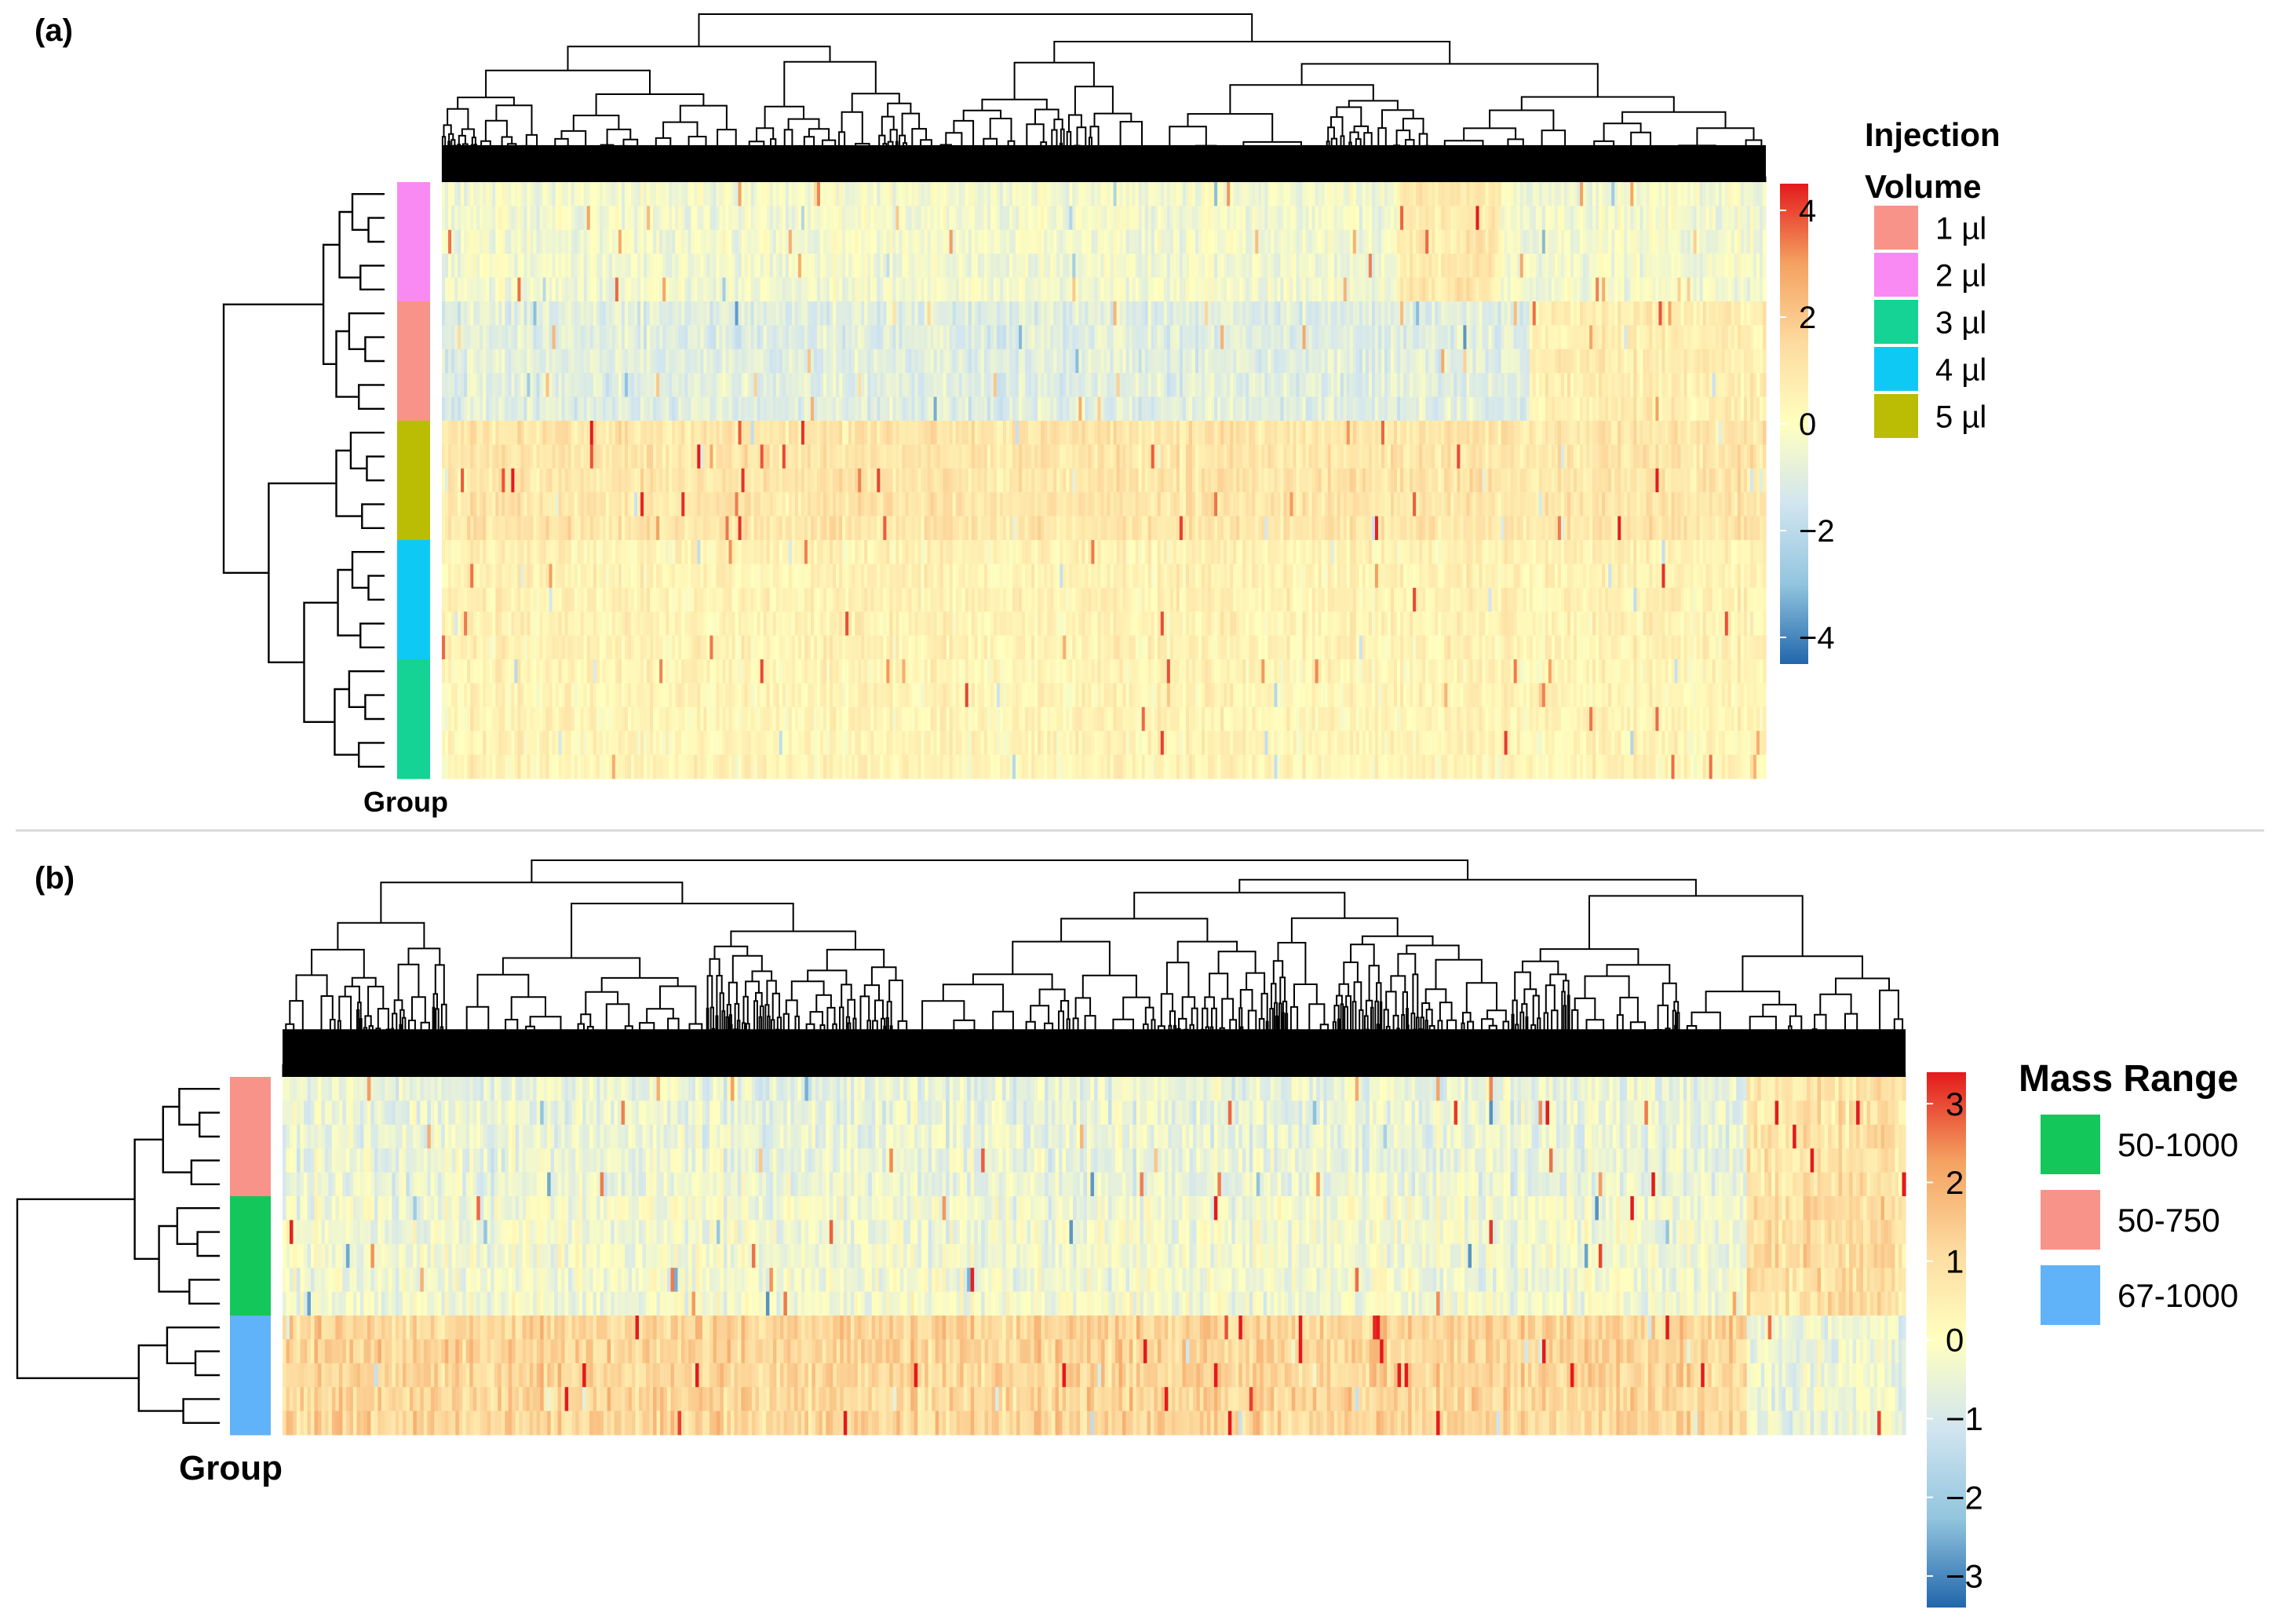 The height and width of the screenshot is (1624, 2276). What do you see at coordinates (406, 802) in the screenshot?
I see `group-label-a: Group` at bounding box center [406, 802].